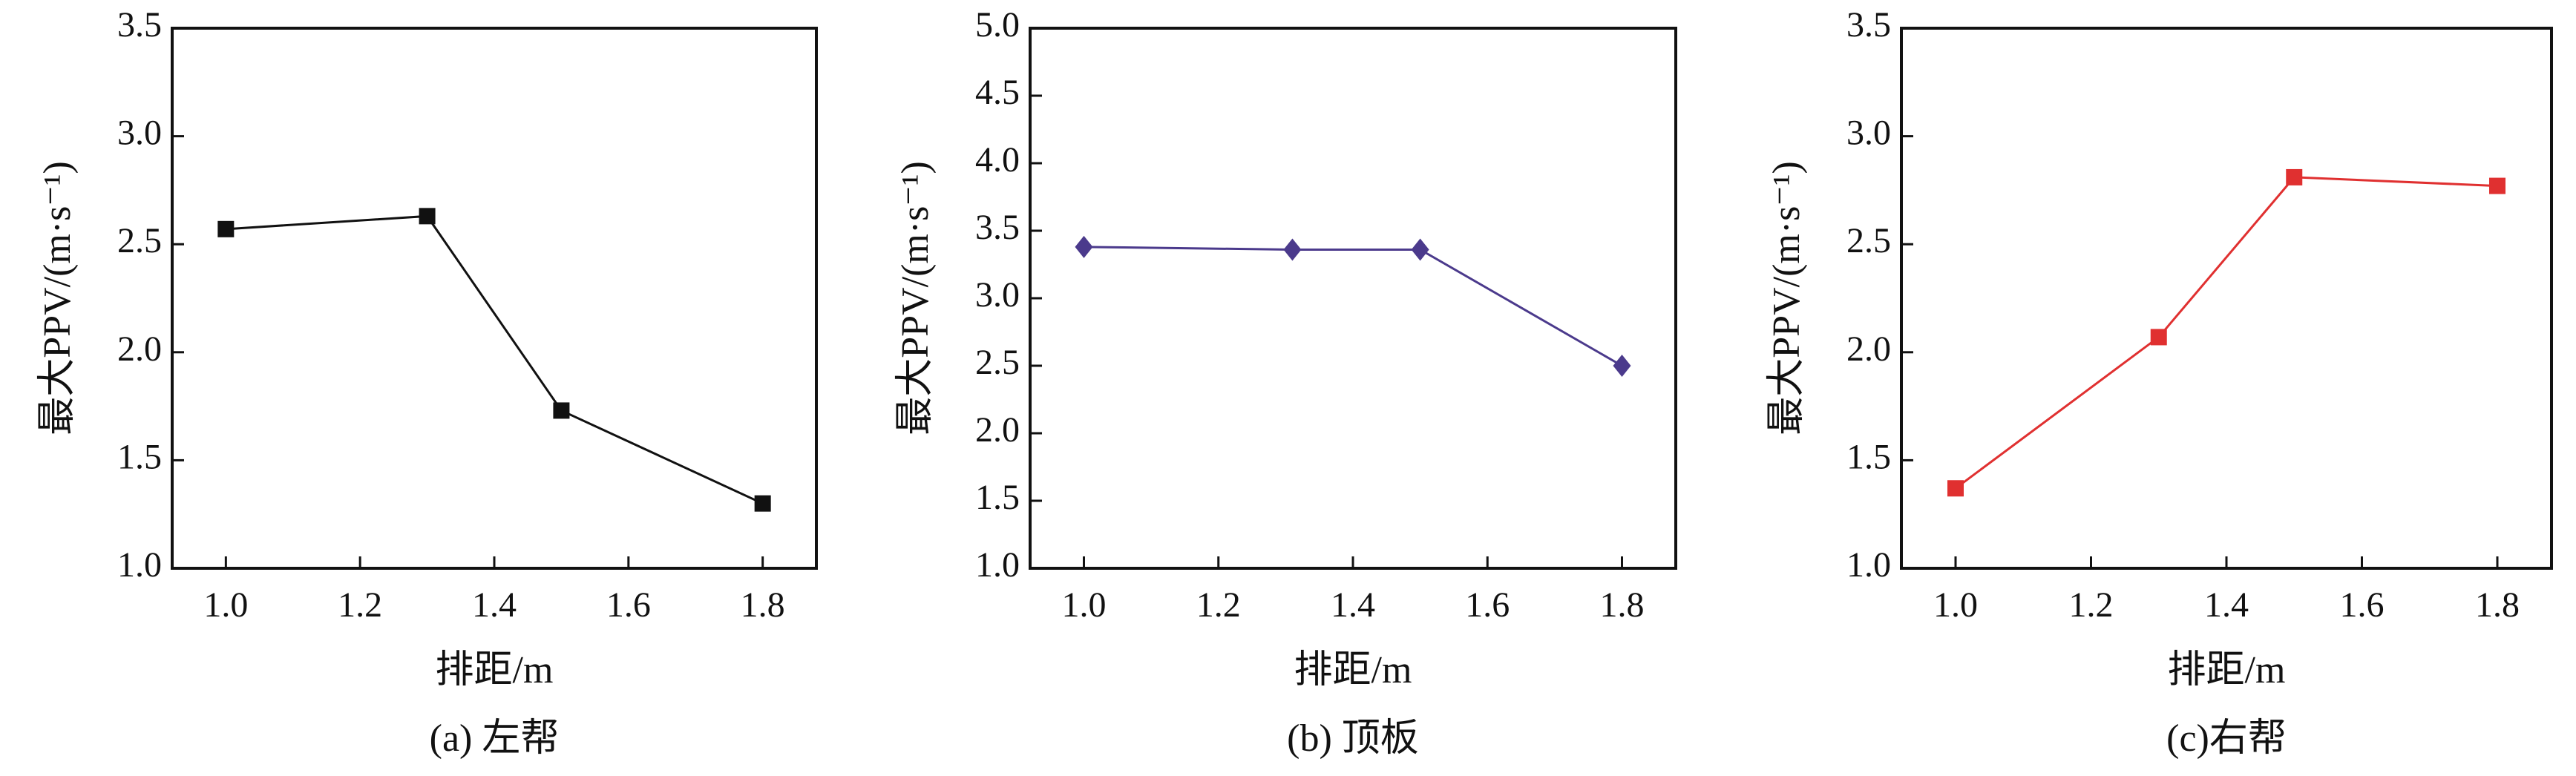  Describe the element at coordinates (997, 92) in the screenshot. I see `y-tick-label: 4.5` at that location.